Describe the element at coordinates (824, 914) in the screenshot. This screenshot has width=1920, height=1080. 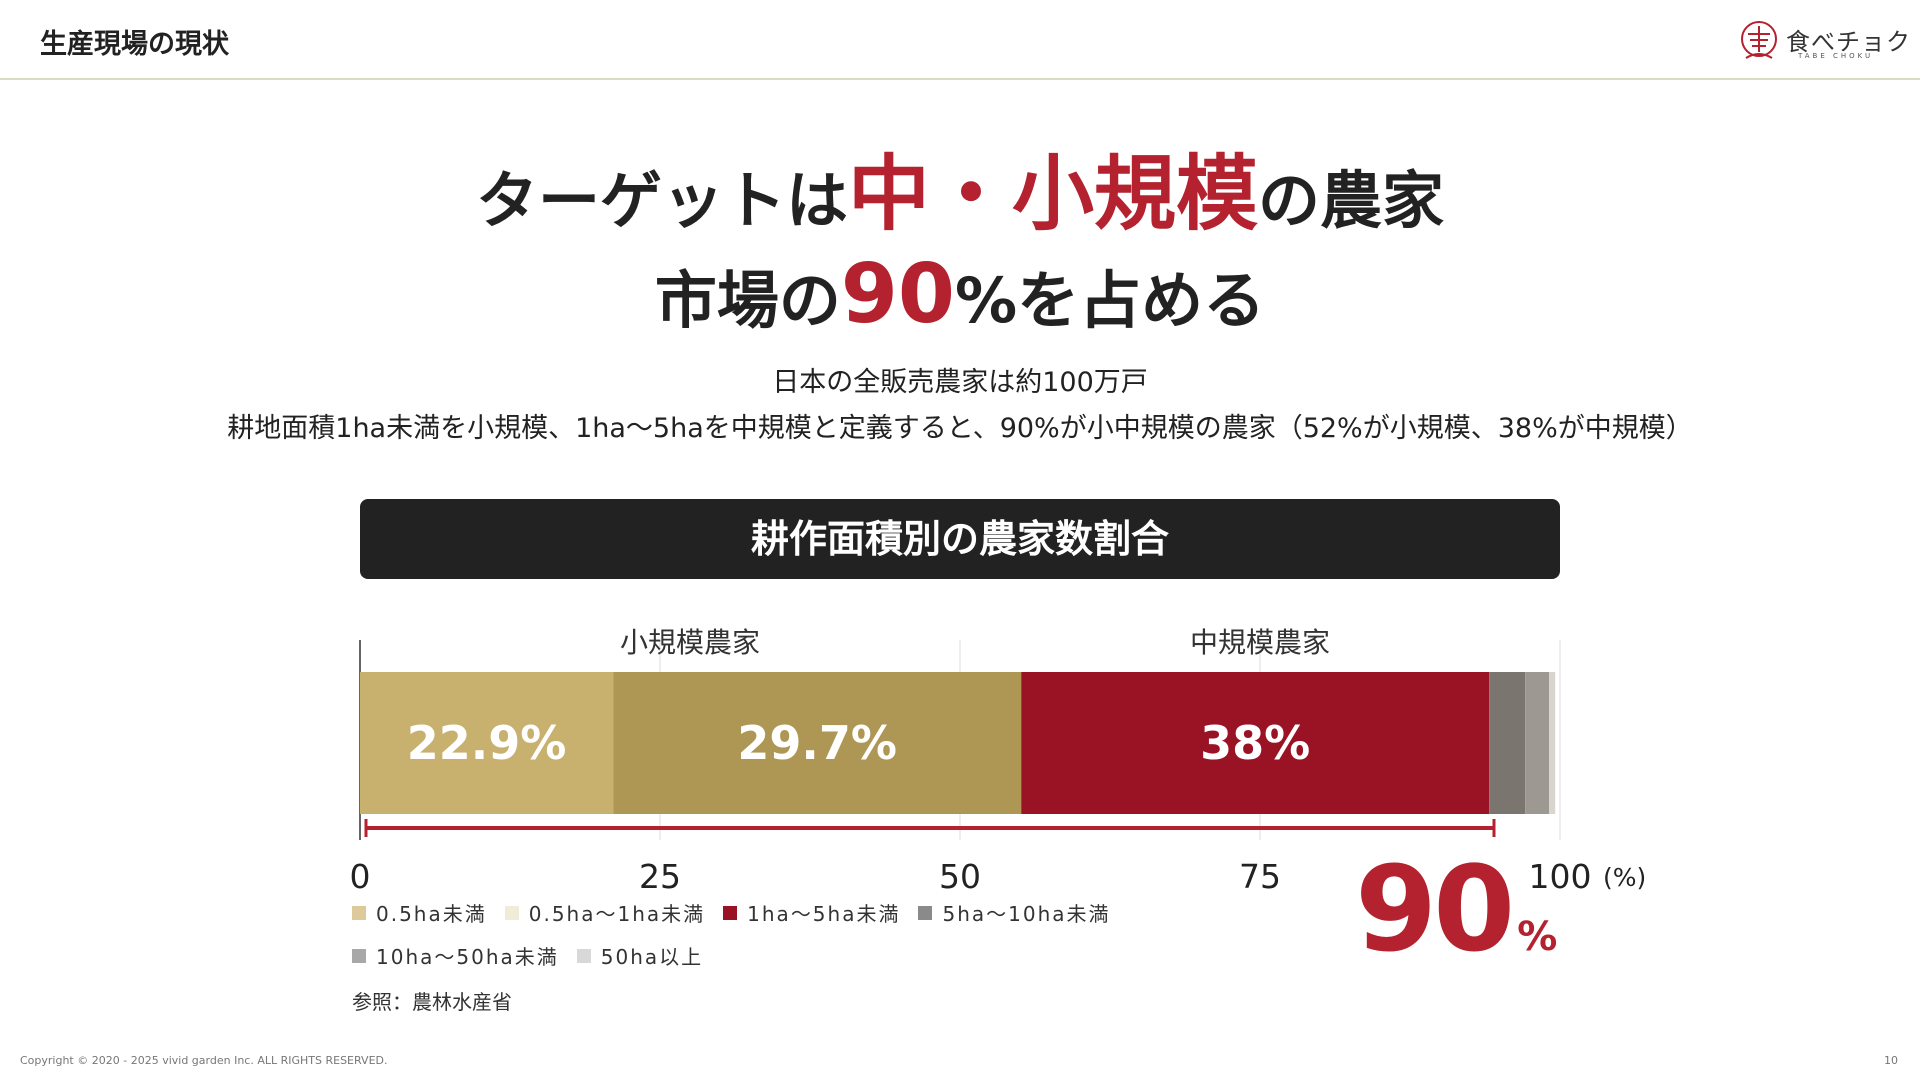
I see `legend-label: 1ha〜5ha未満` at that location.